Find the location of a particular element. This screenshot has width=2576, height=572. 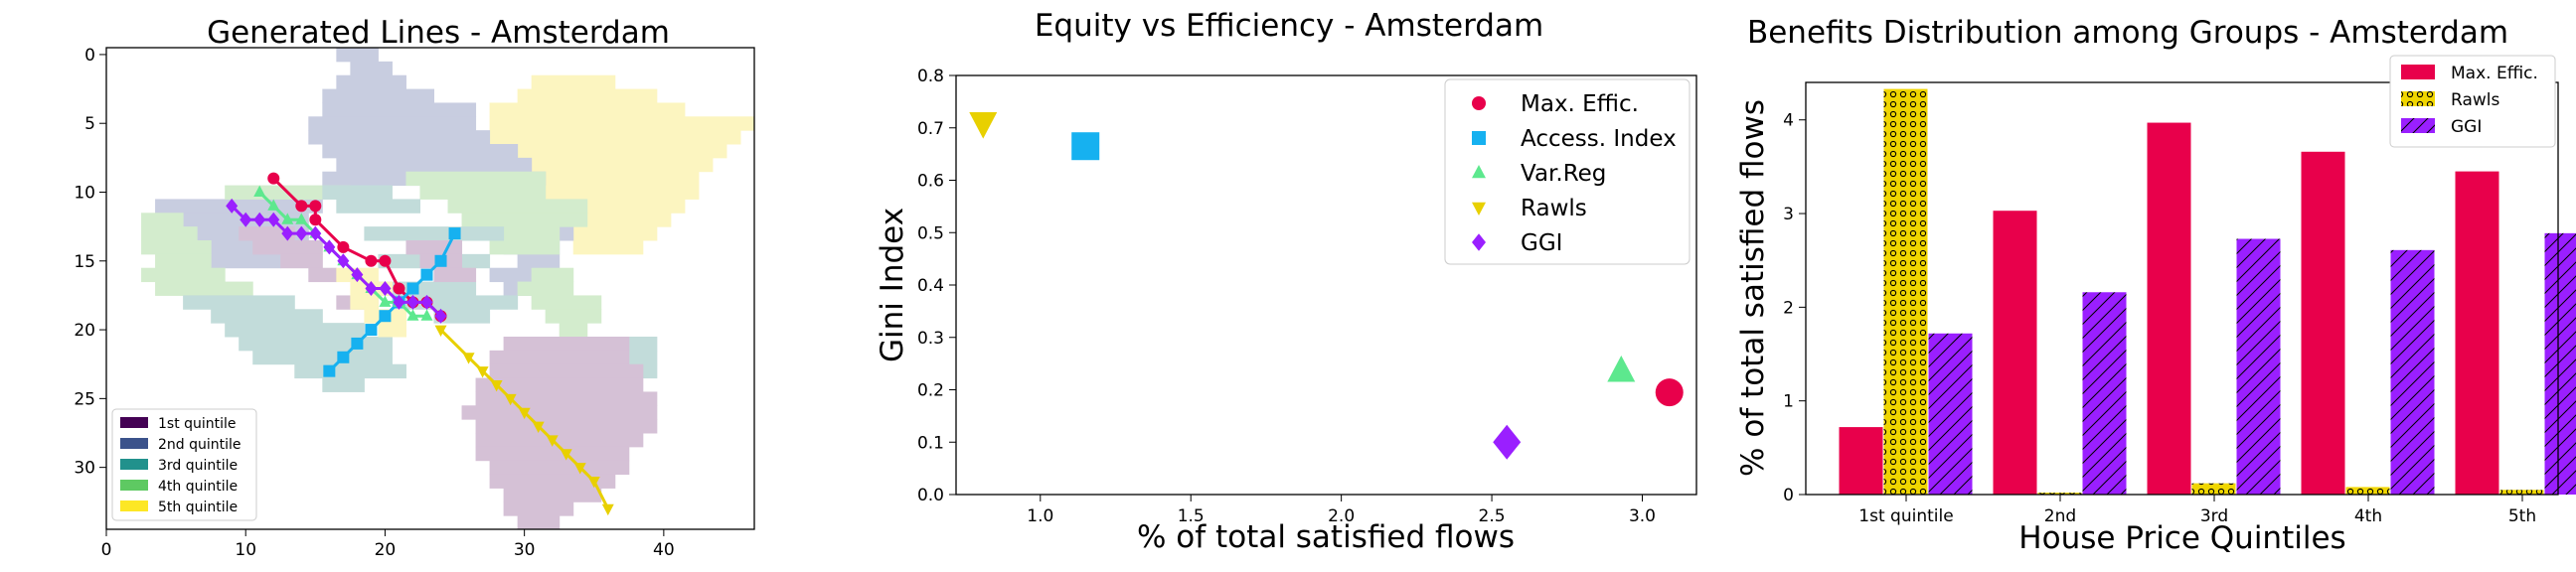

map-legend-label: 3rd quintile is located at coordinates (198, 466).